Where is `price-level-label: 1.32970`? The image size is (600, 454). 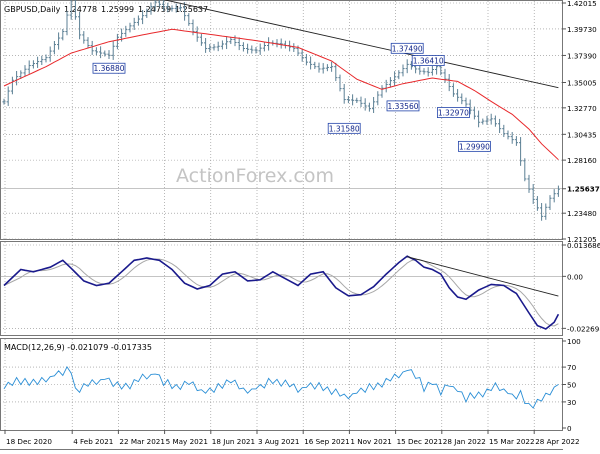 price-level-label: 1.32970 is located at coordinates (453, 113).